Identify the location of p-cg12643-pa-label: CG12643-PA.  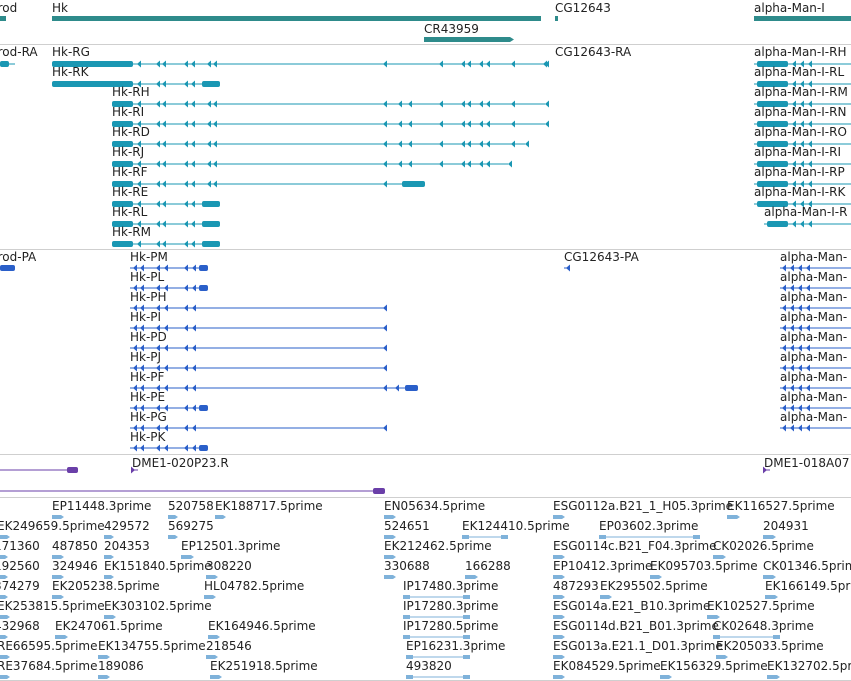
(601, 257).